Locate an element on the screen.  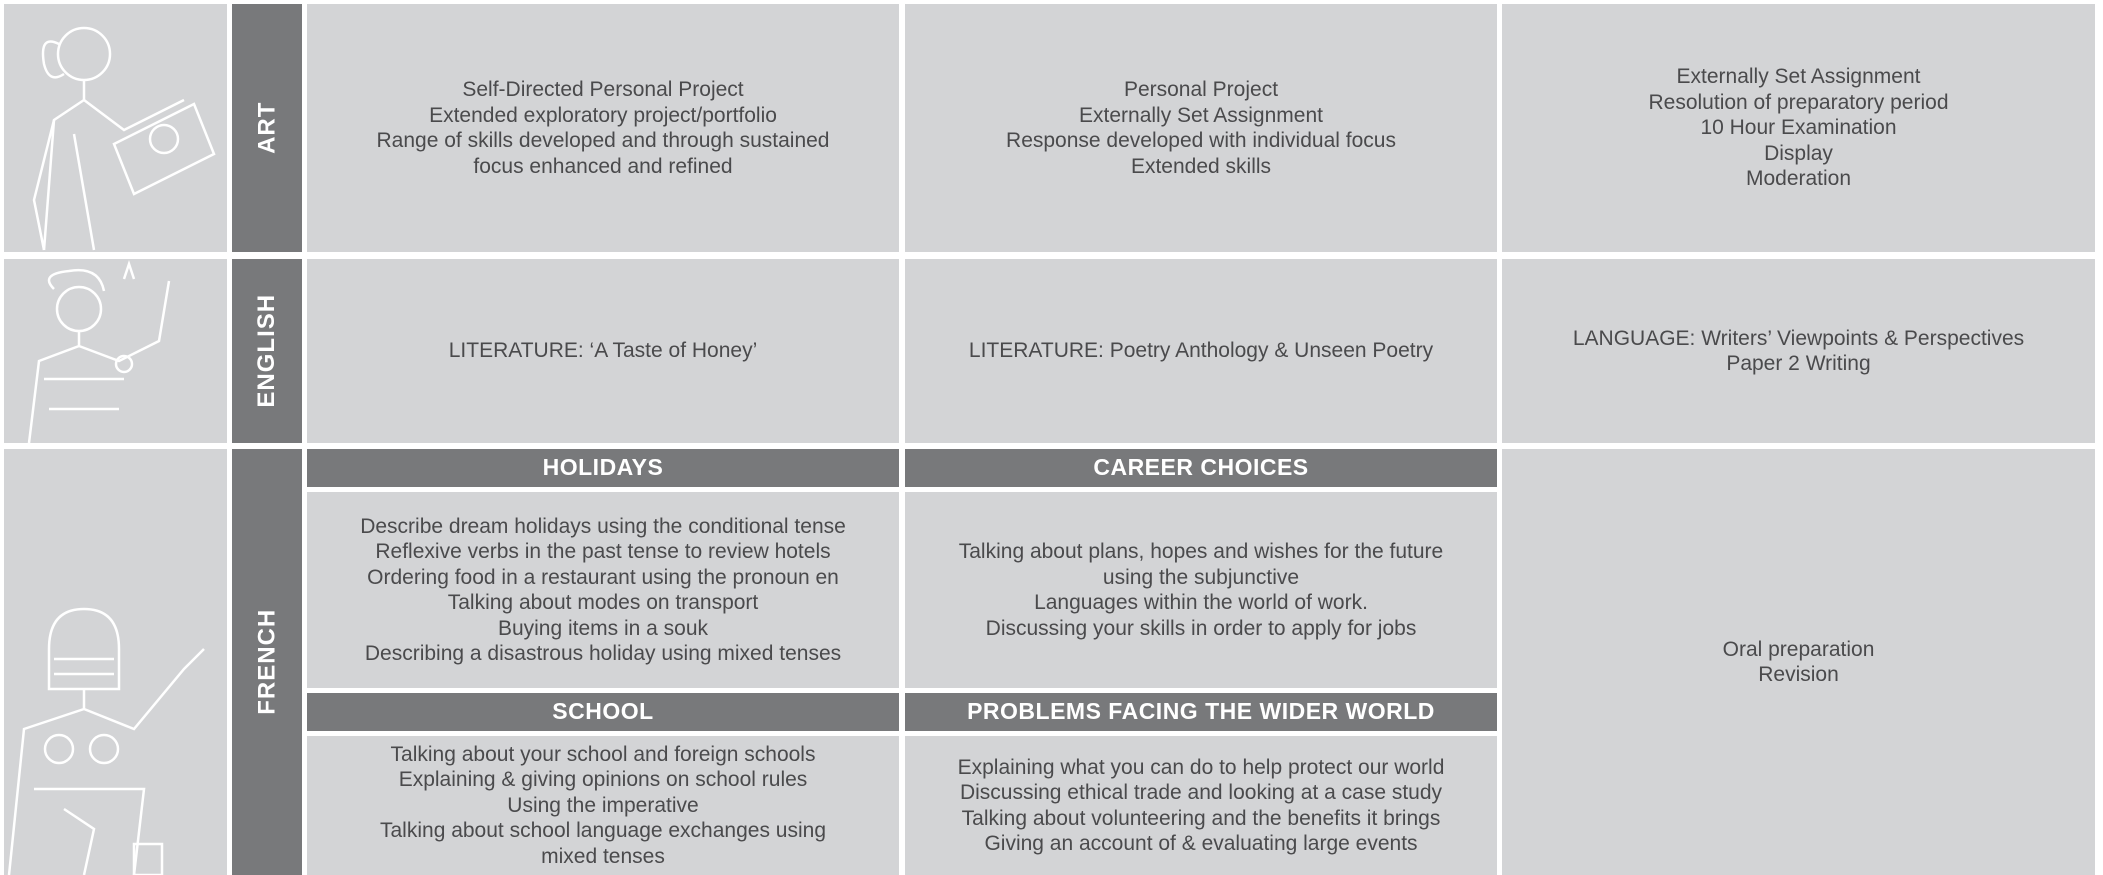
topic-heading: SCHOOL is located at coordinates (603, 711).